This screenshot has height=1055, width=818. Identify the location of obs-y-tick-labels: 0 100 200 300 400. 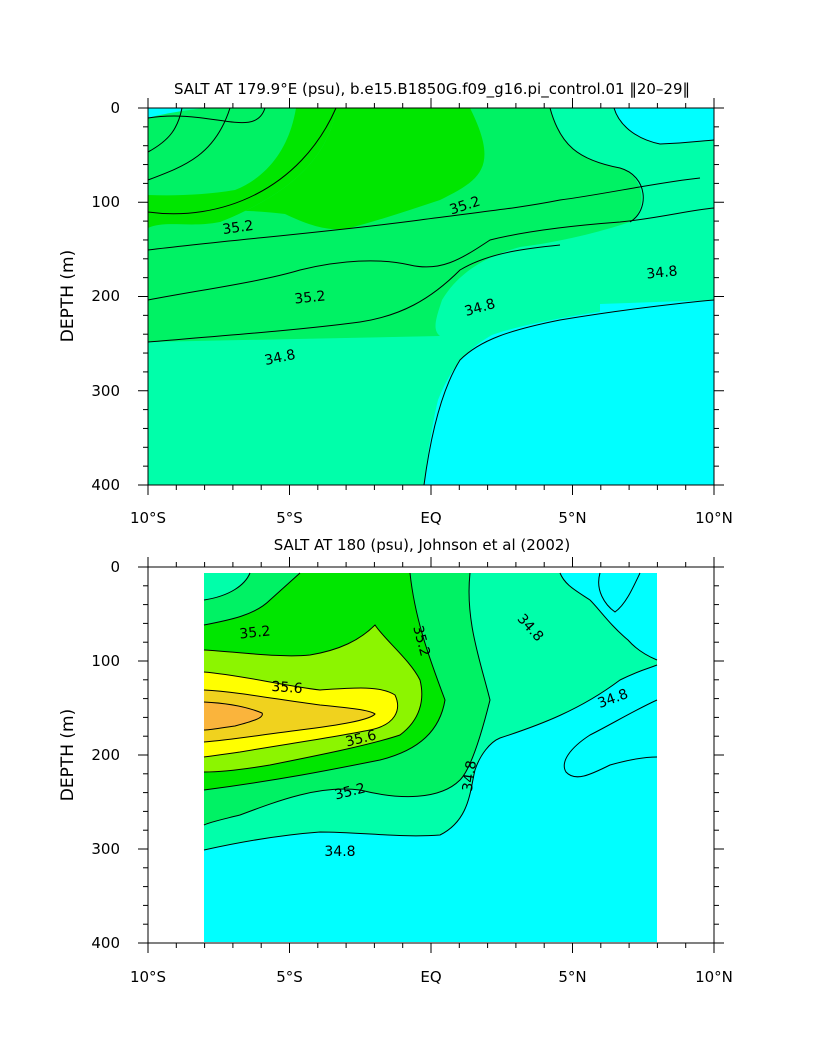
(105, 755).